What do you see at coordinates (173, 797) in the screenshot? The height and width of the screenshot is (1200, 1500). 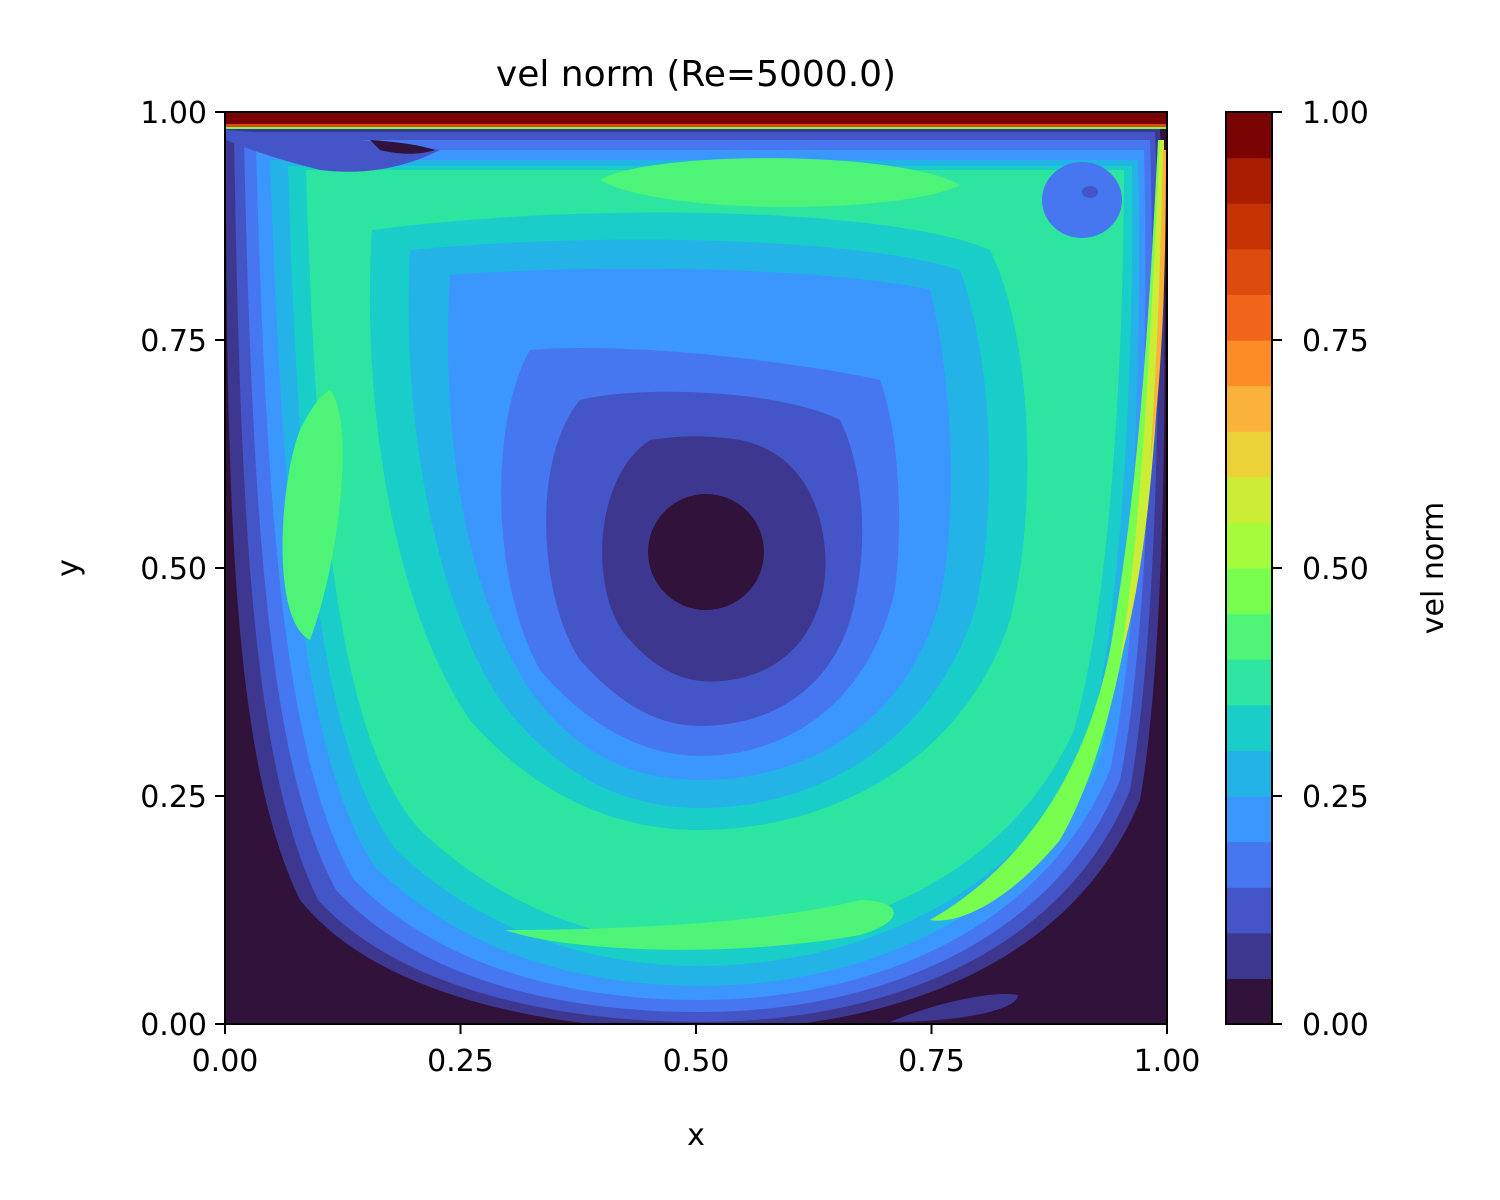 I see `y-tick-label: 0.25` at bounding box center [173, 797].